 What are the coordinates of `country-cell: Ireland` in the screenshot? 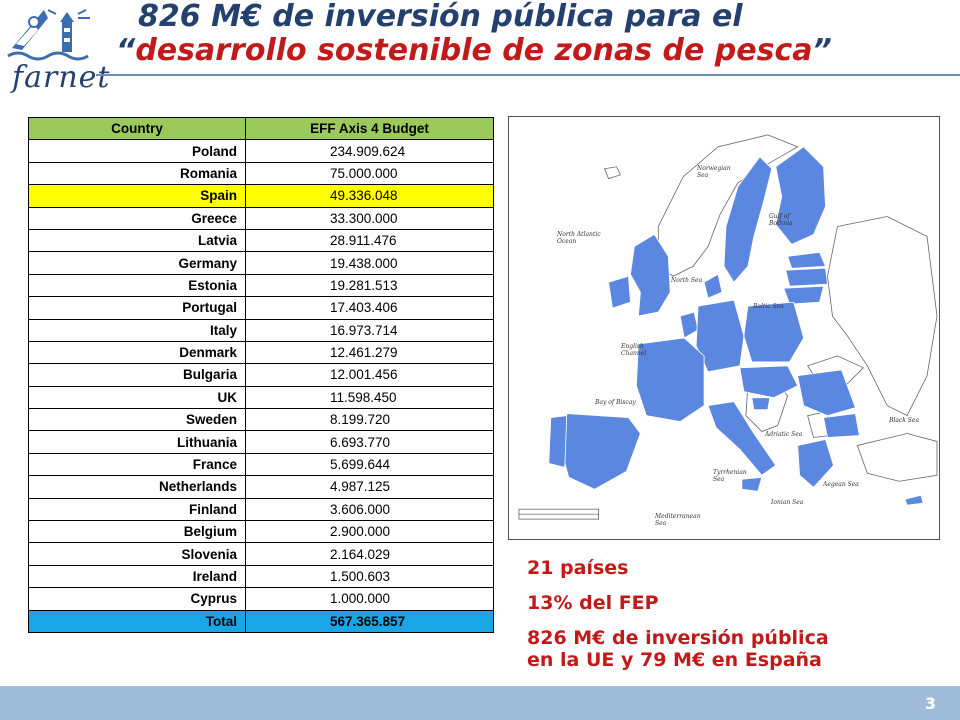 It's located at (137, 576).